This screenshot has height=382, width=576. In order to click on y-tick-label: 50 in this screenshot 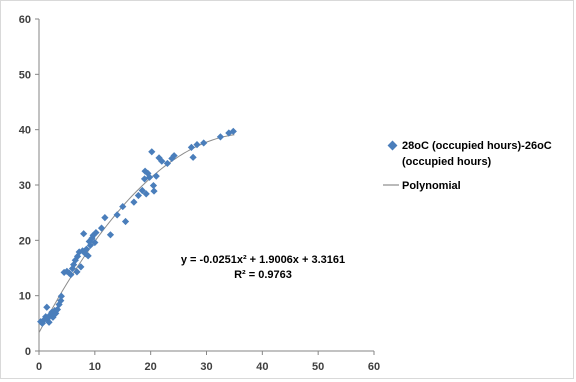, I will do `click(25, 75)`.